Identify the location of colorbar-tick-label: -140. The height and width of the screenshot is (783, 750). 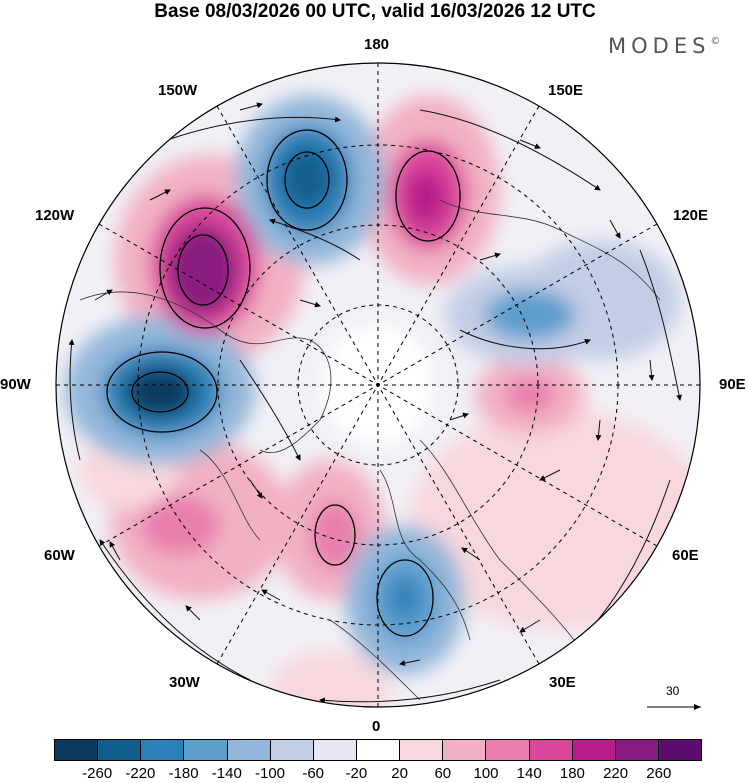
(226, 773).